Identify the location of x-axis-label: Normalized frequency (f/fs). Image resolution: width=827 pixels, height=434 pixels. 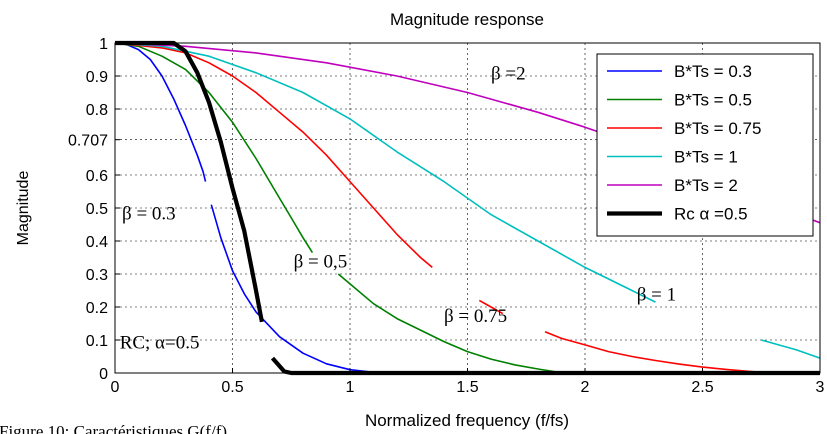
(467, 420).